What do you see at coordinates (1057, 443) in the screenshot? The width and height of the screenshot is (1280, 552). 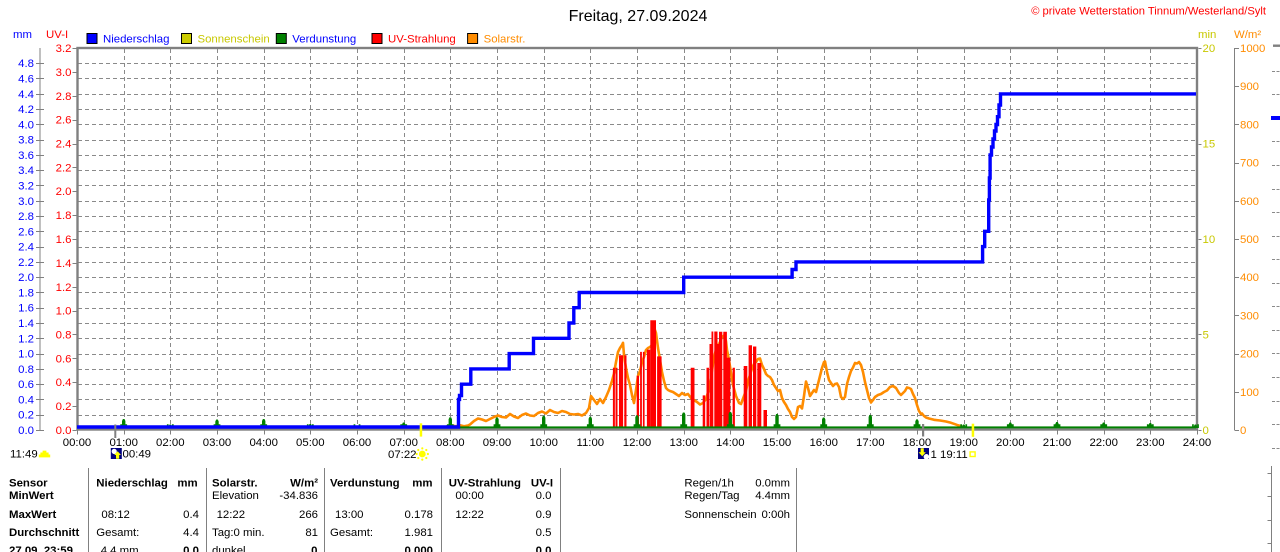 I see `svg-text: 21:00` at bounding box center [1057, 443].